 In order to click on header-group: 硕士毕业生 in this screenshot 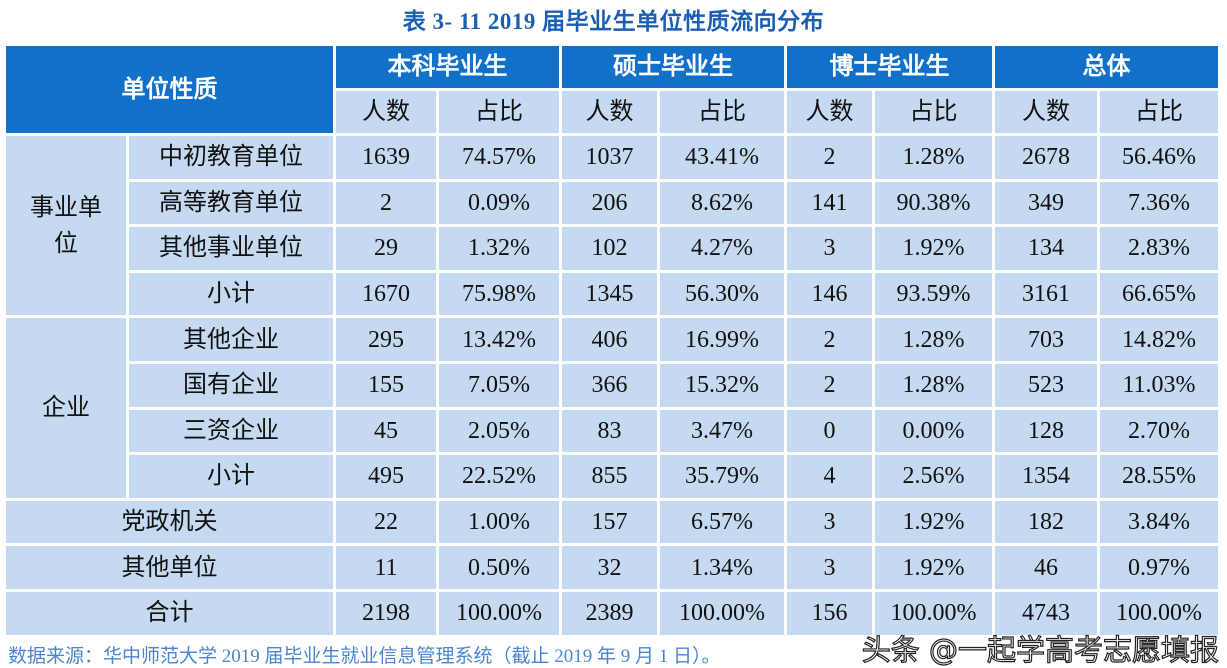, I will do `click(673, 67)`.